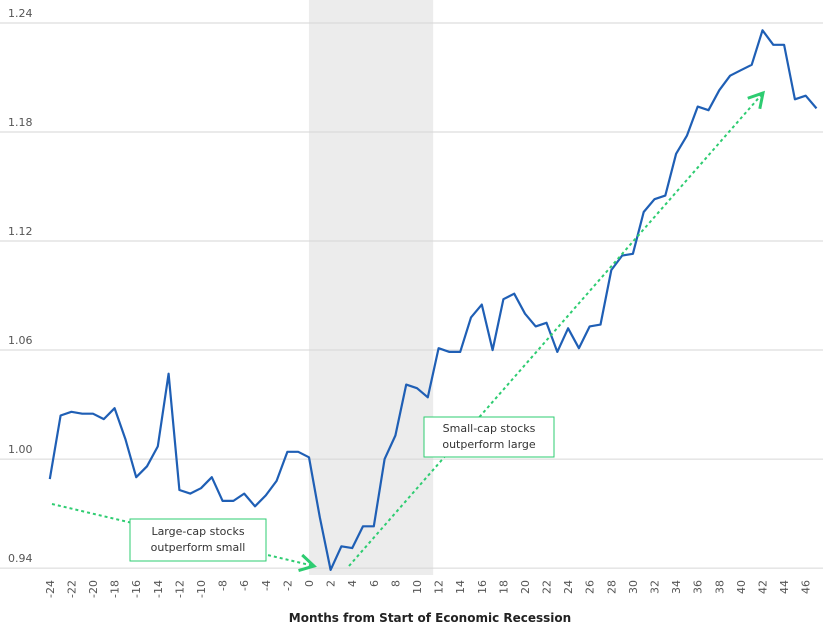 The height and width of the screenshot is (627, 823). I want to click on x-tick-label: -24, so click(50, 589).